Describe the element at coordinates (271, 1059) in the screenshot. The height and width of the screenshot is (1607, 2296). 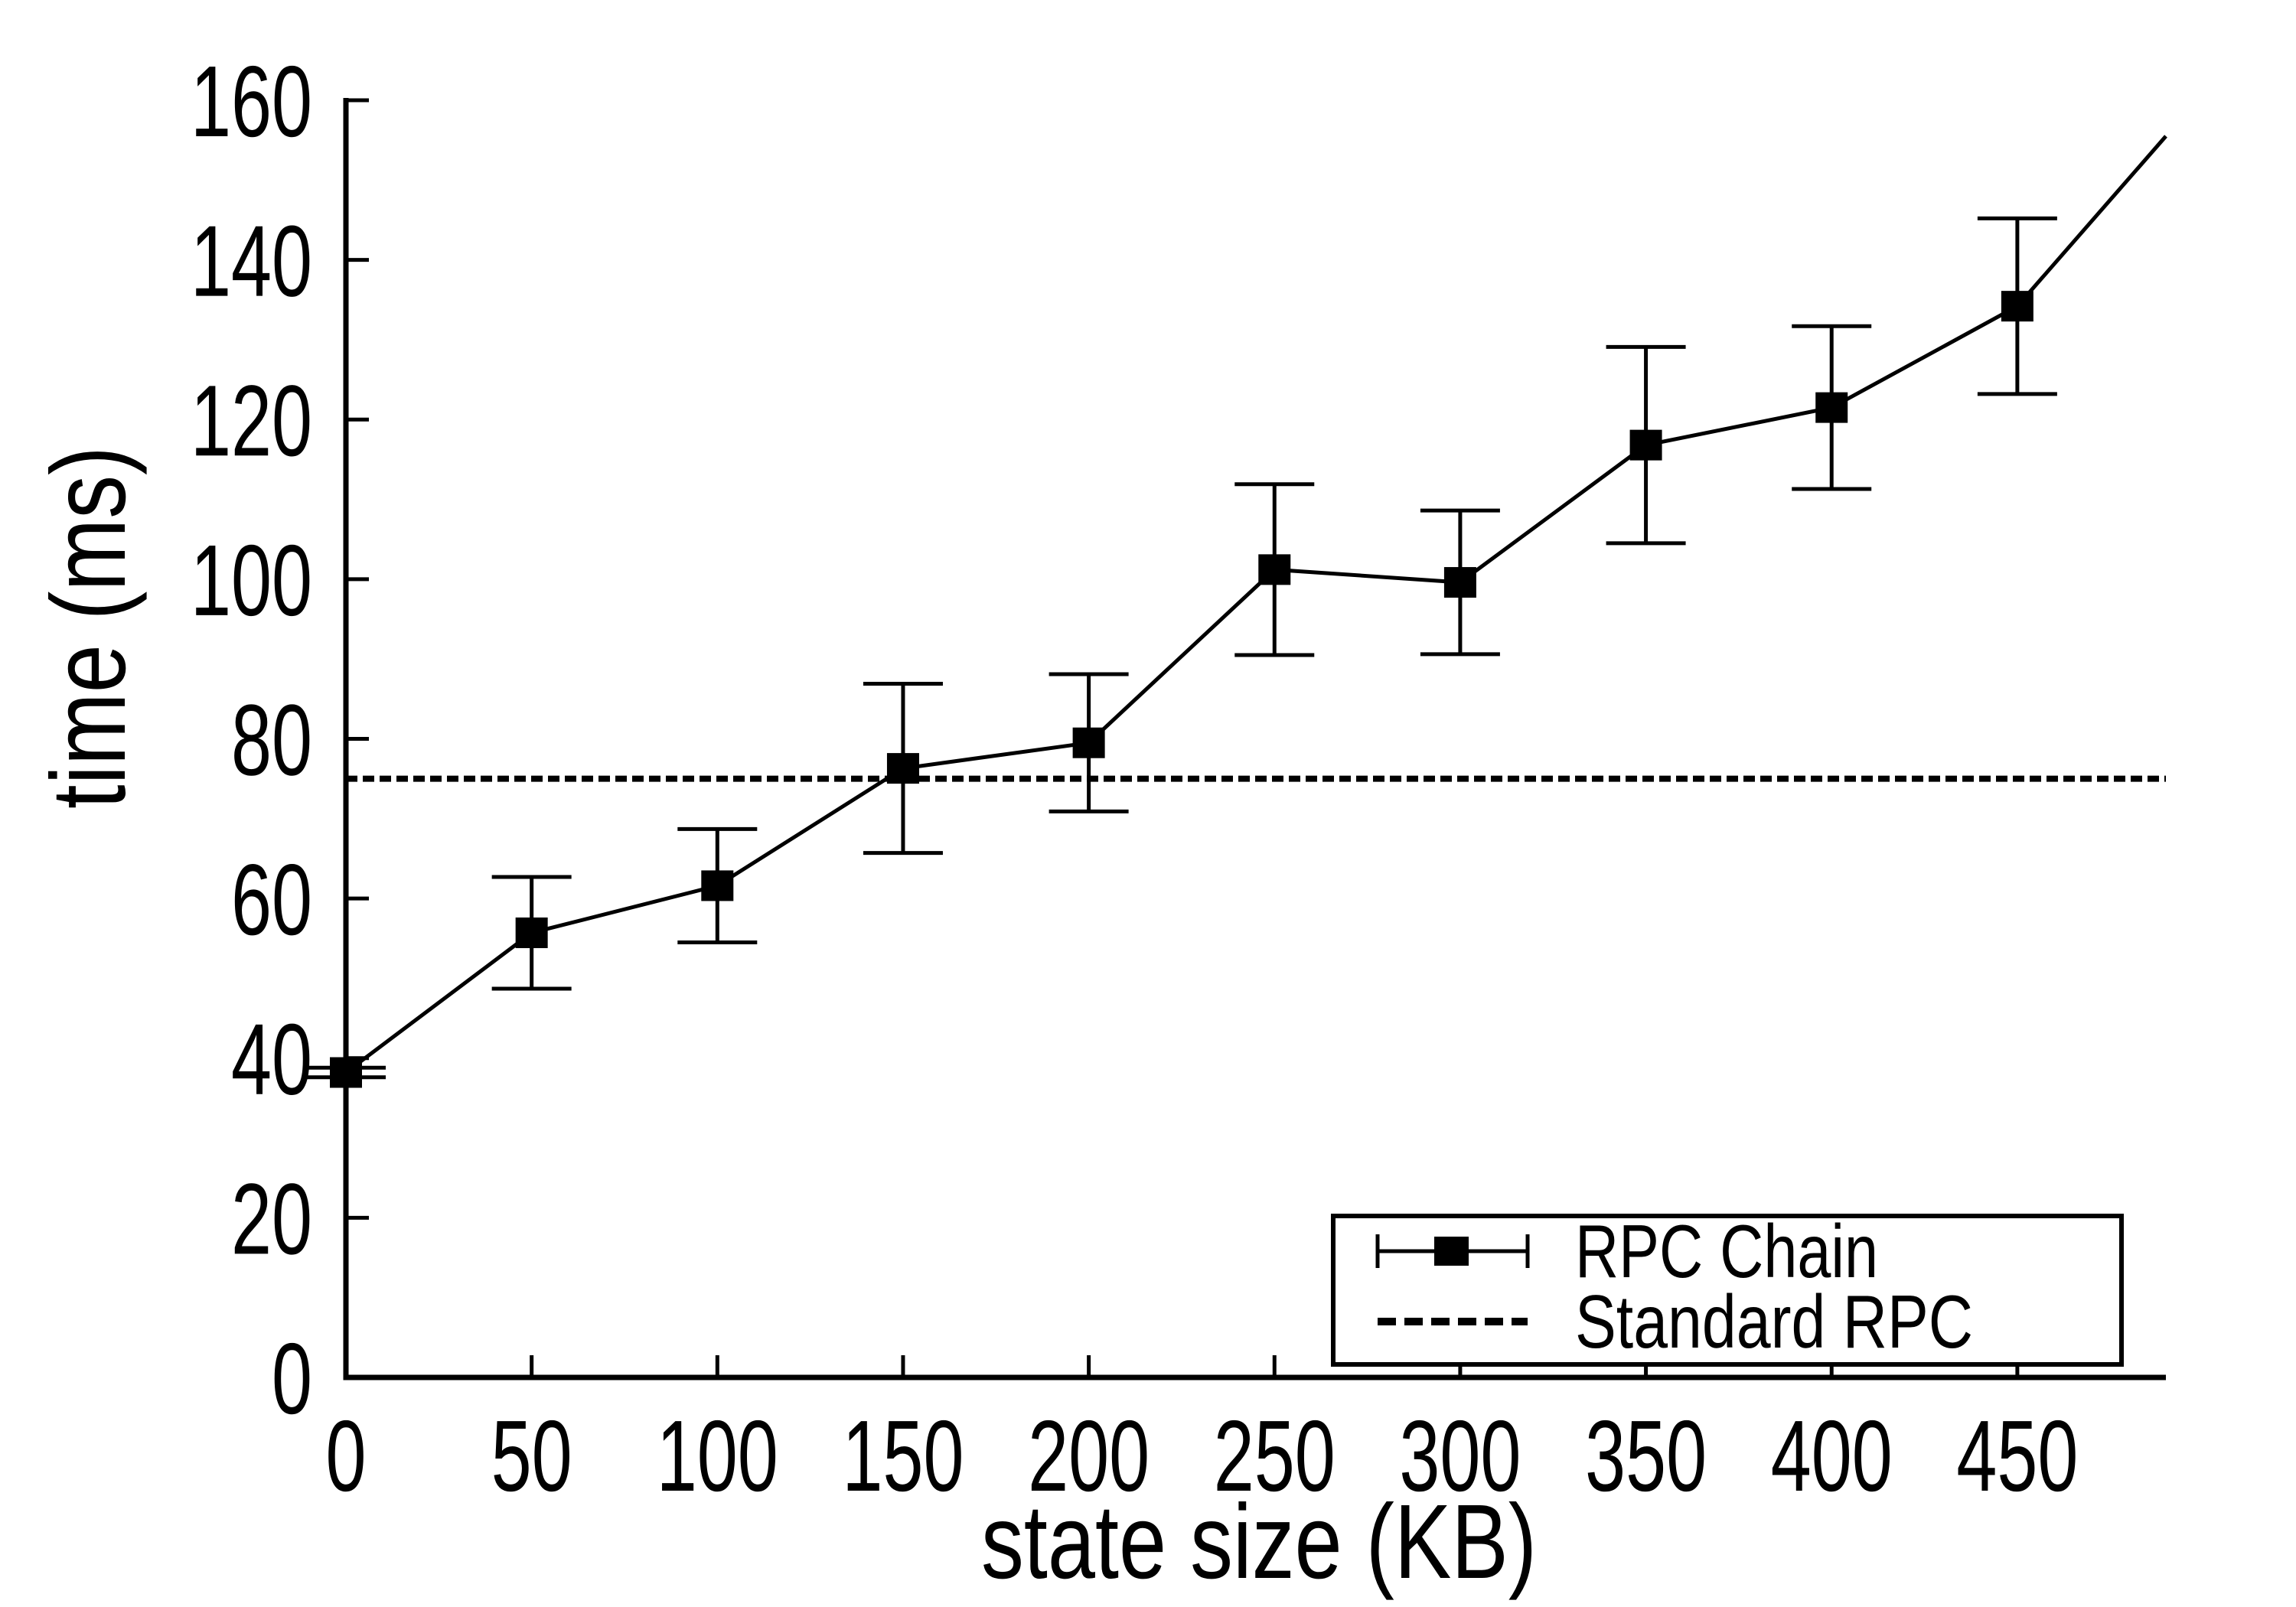
I see `svg-text: 40` at that location.